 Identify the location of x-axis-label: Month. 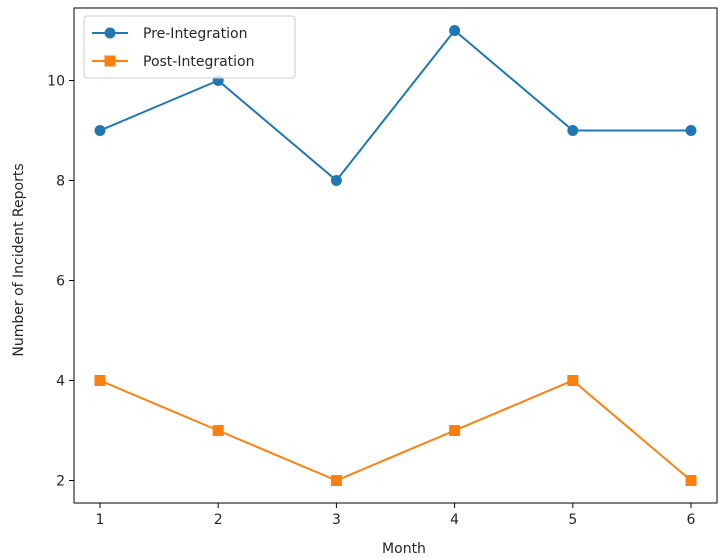
(404, 549).